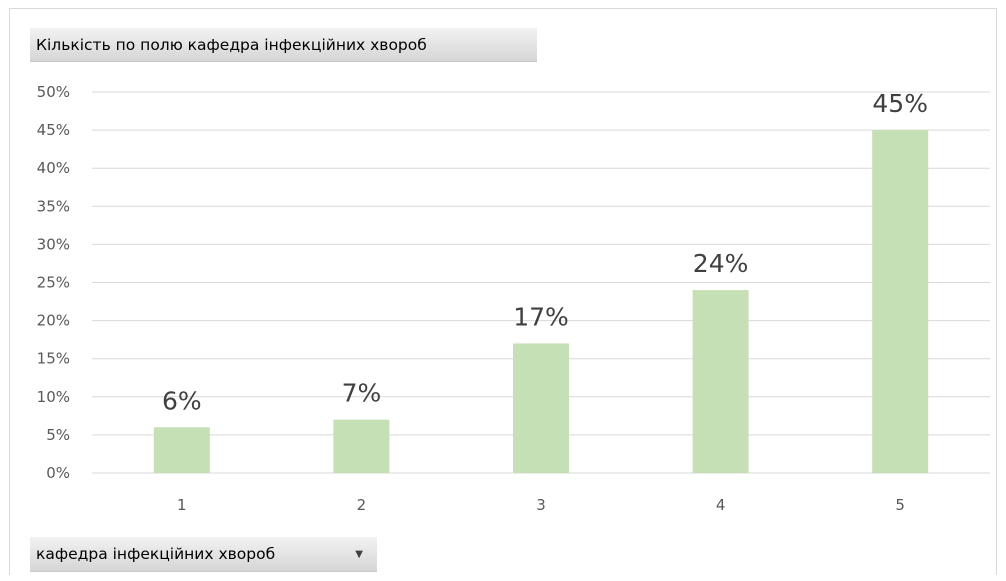 Image resolution: width=1006 pixels, height=581 pixels. What do you see at coordinates (53, 168) in the screenshot?
I see `y-tick-label: 40%` at bounding box center [53, 168].